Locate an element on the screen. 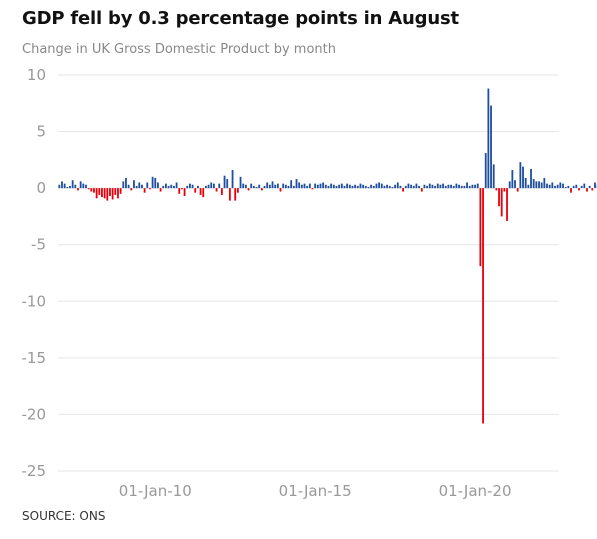 Image resolution: width=597 pixels, height=539 pixels. y-tick-label: -20 is located at coordinates (34, 414).